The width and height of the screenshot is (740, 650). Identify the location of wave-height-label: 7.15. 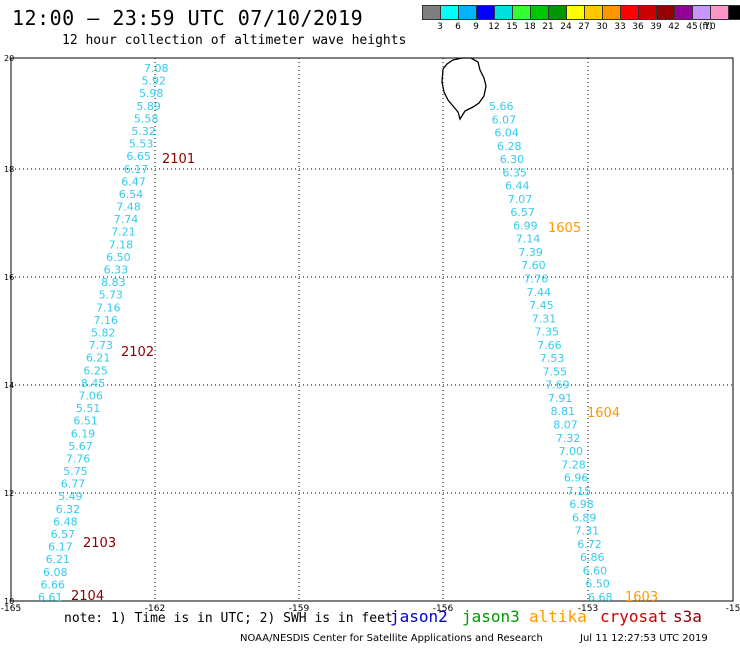
(579, 491).